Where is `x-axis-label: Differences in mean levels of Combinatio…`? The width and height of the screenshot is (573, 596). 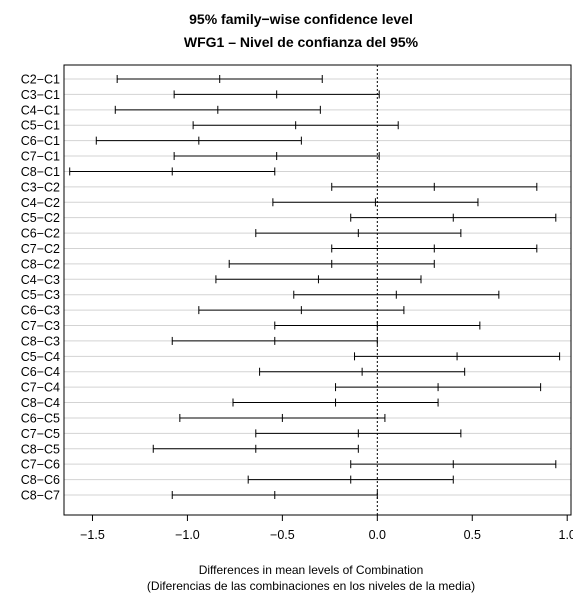
x-axis-label: Differences in mean levels of Combinatio… is located at coordinates (311, 570).